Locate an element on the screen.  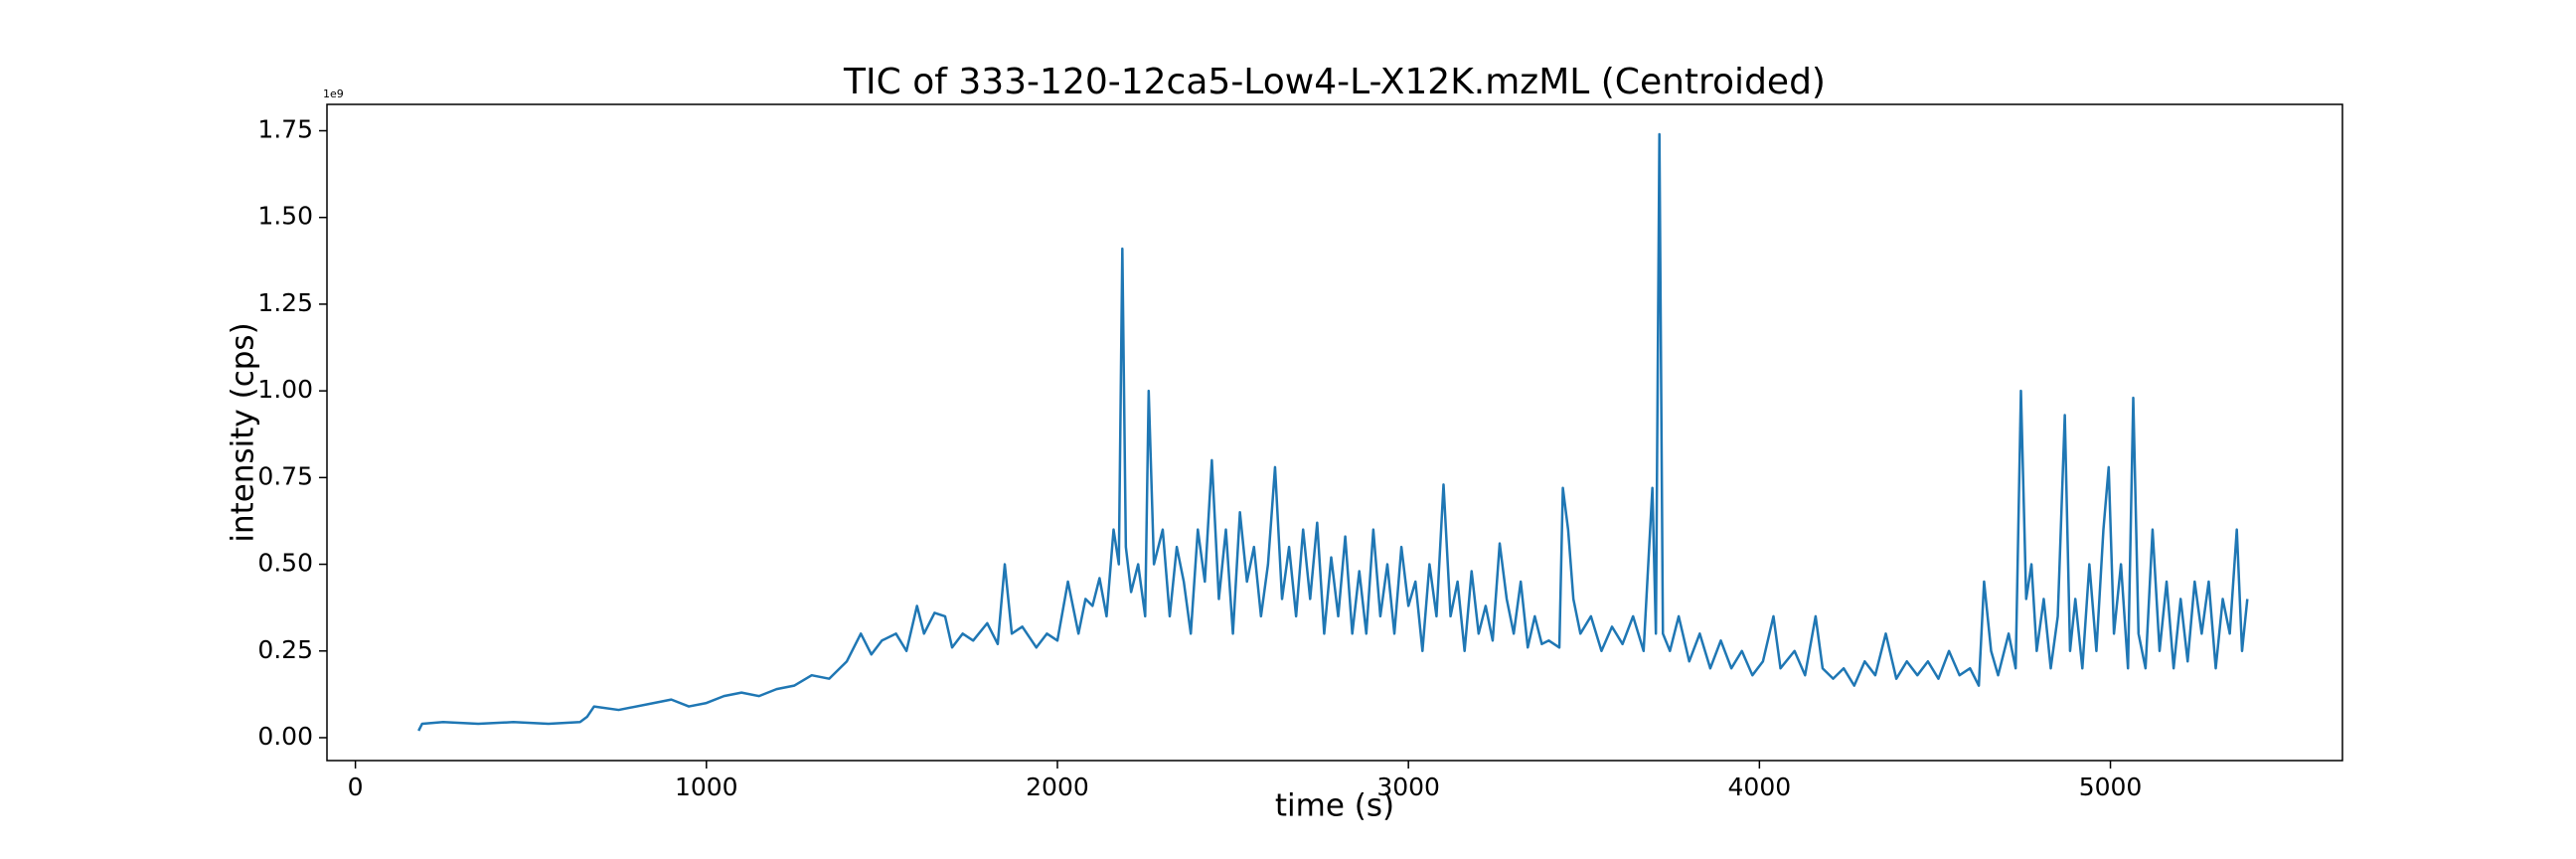
y-axis-label: intensity (cps) is located at coordinates (243, 432).